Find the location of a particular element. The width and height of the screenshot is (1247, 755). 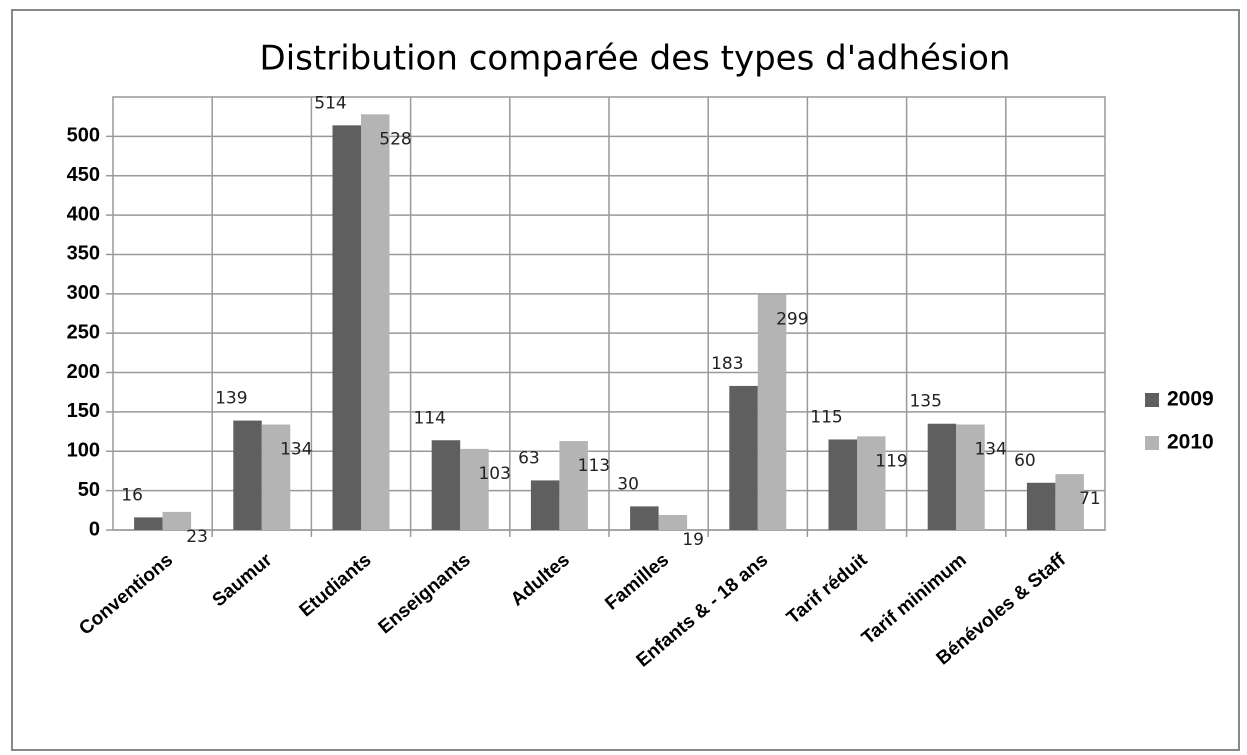

value-label: 299 is located at coordinates (792, 320).